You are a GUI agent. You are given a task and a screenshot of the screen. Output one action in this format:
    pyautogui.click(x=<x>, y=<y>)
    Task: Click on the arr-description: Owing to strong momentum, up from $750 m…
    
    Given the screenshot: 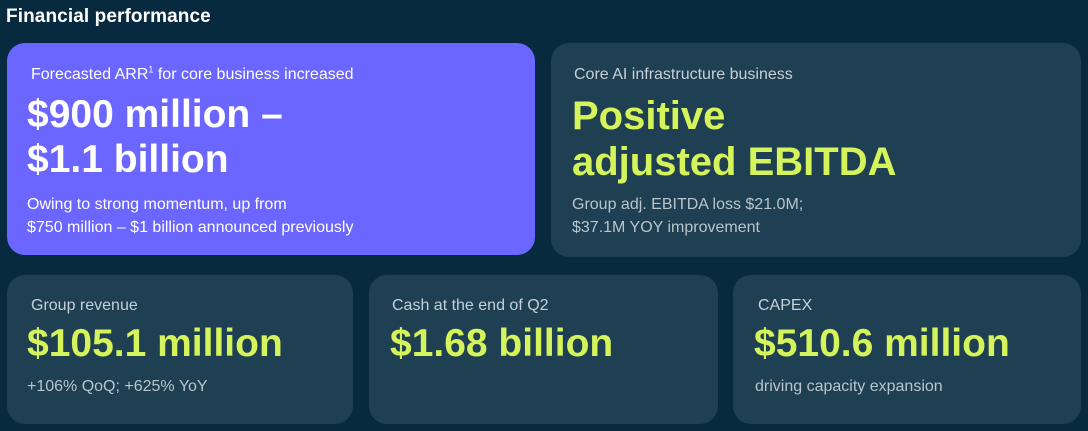 What is the action you would take?
    pyautogui.click(x=190, y=216)
    